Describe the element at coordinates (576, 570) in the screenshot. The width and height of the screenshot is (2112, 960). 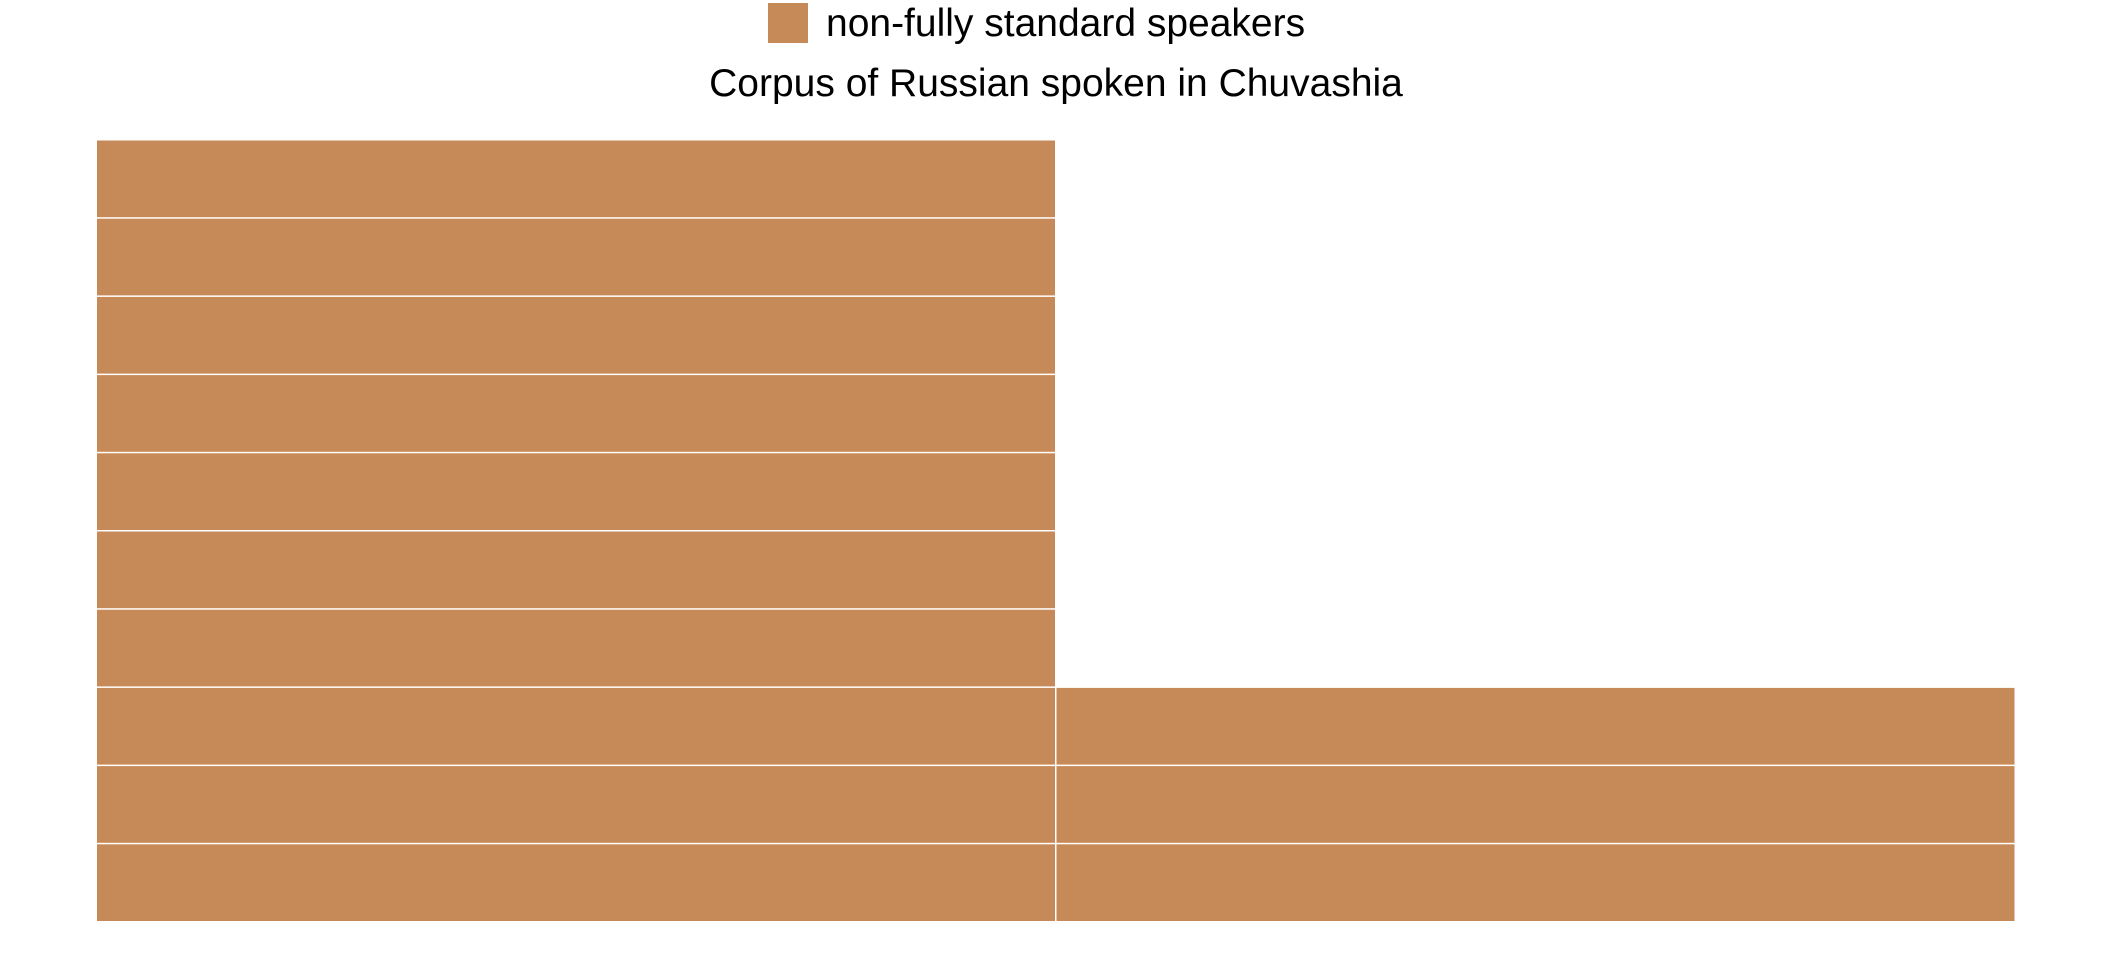
I see `waffle-unit-col1-row5` at that location.